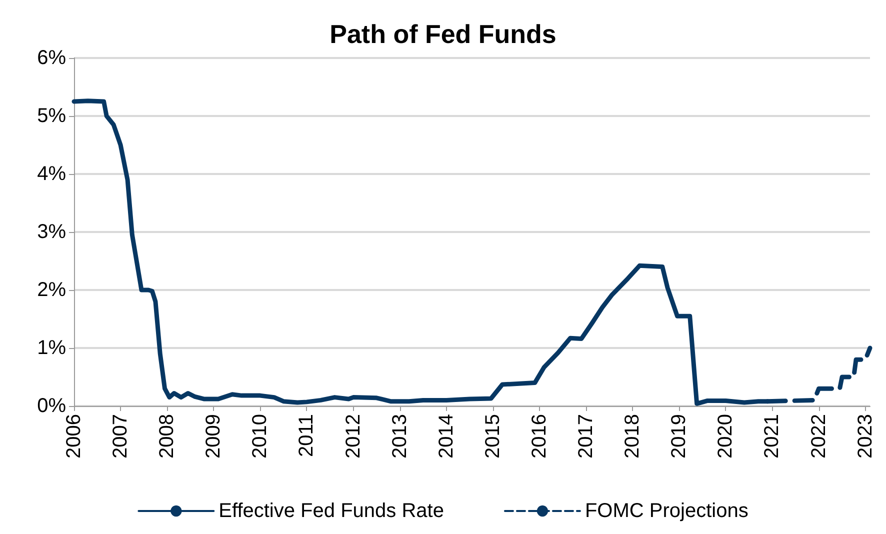  I want to click on x-tick-label: 2011, so click(307, 436).